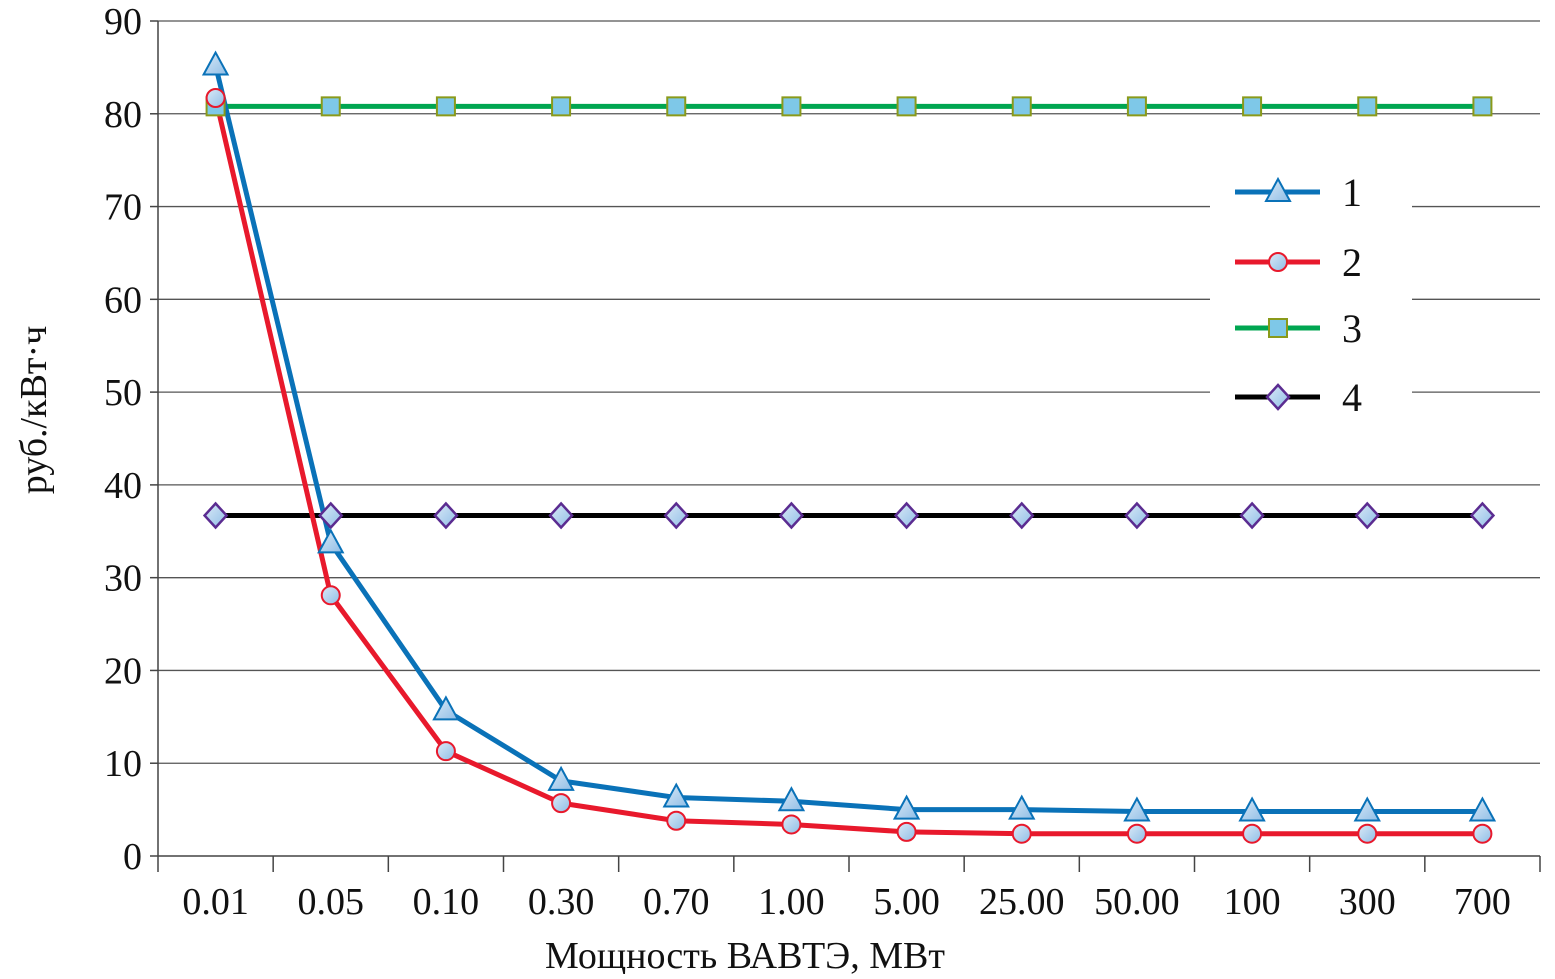 This screenshot has height=979, width=1555. What do you see at coordinates (215, 902) in the screenshot?
I see `x-tick-label: 0.01` at bounding box center [215, 902].